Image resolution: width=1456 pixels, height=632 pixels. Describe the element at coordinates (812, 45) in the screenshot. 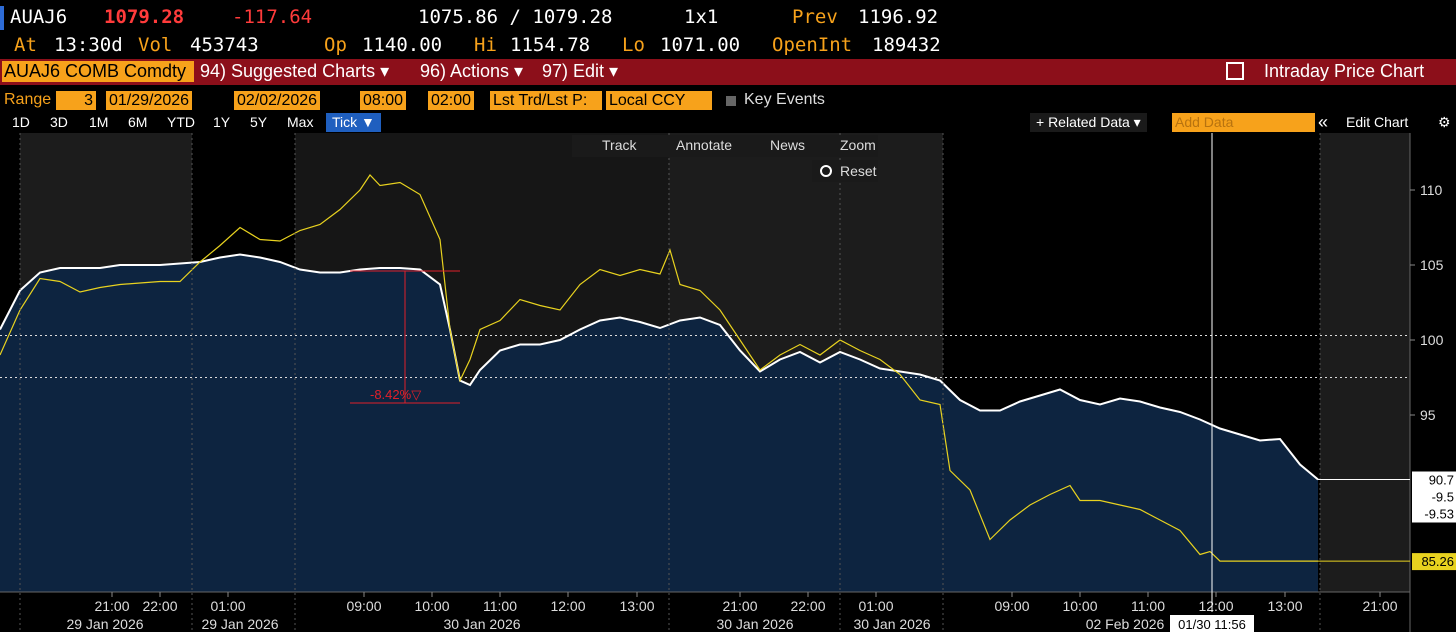

I see `oi-label: OpenInt` at that location.